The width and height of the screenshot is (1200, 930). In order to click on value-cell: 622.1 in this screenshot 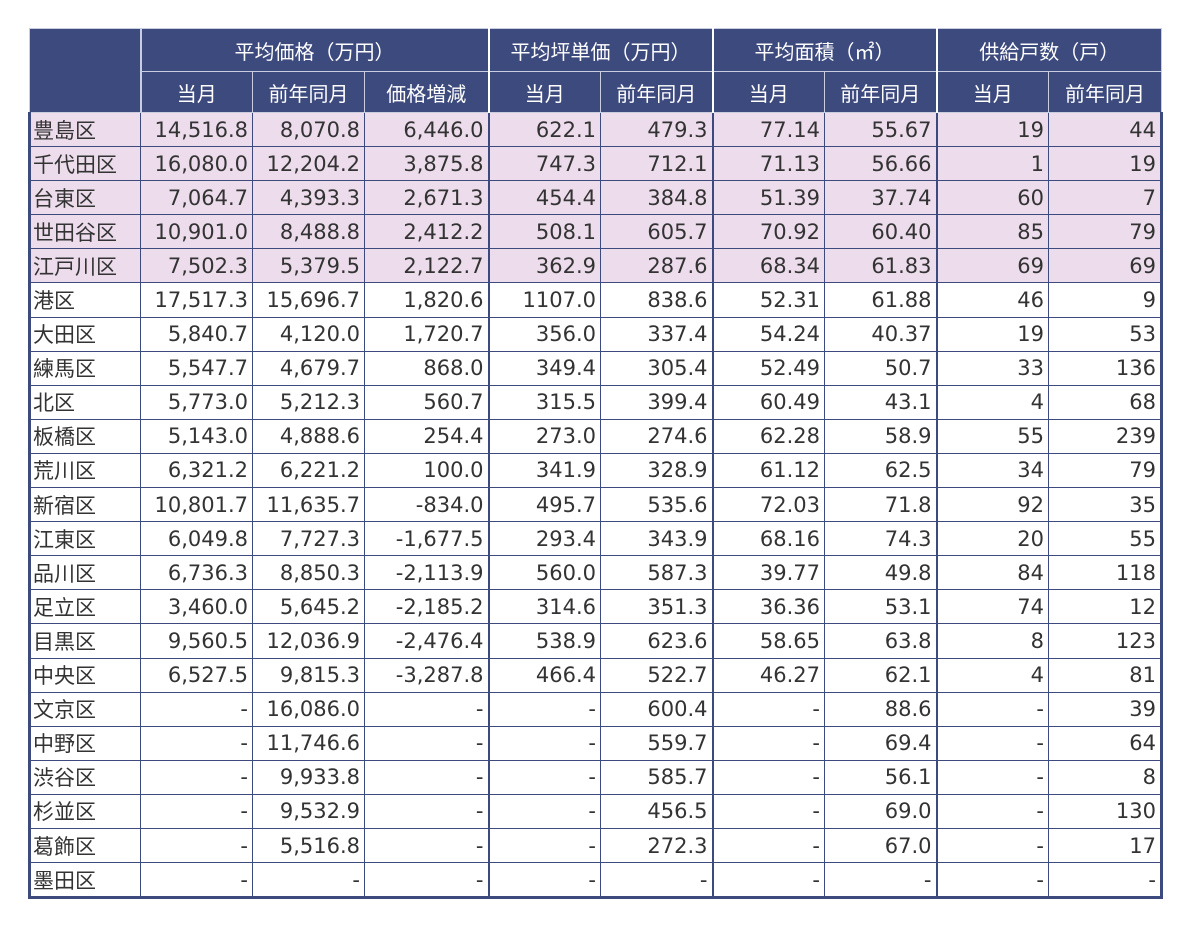, I will do `click(544, 129)`.